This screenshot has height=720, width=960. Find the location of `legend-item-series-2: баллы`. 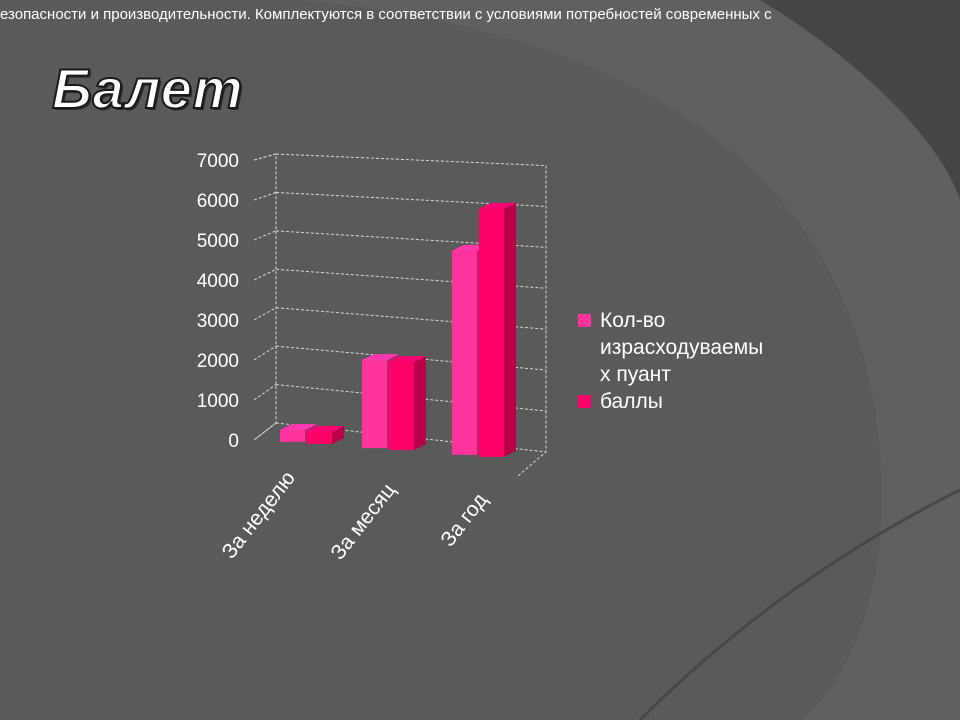

legend-item-series-2: баллы is located at coordinates (693, 401).